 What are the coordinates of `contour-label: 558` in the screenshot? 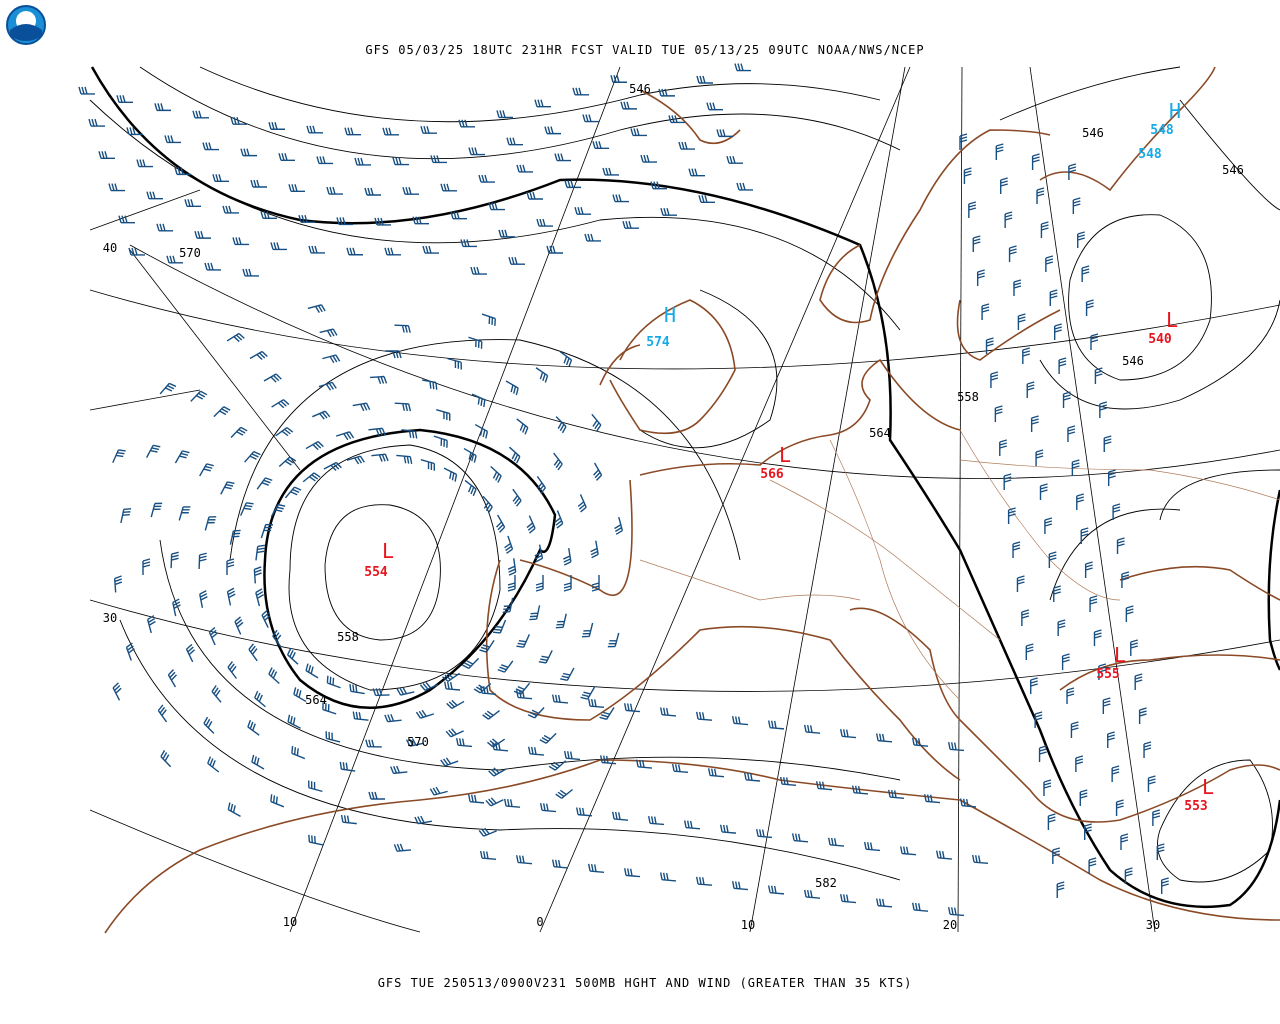 It's located at (348, 637).